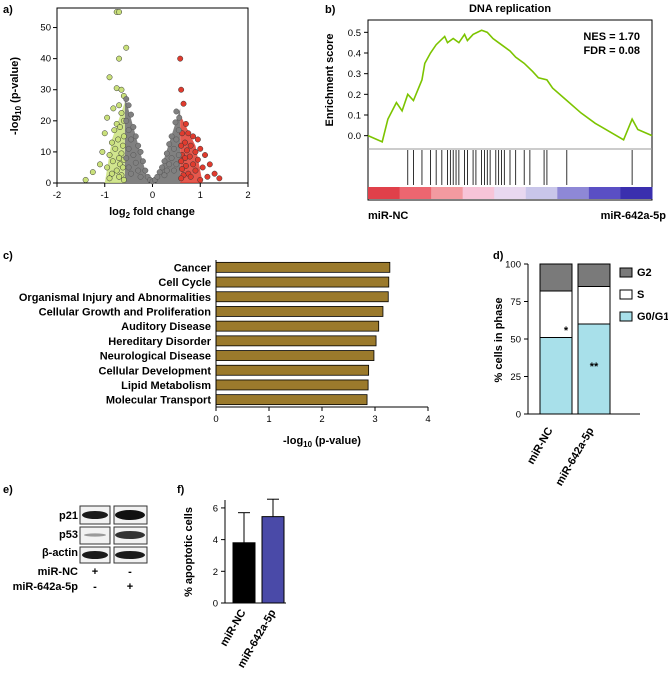 This screenshot has width=668, height=684. What do you see at coordinates (60, 553) in the screenshot?
I see `blot-label-actin: β-actin` at bounding box center [60, 553].